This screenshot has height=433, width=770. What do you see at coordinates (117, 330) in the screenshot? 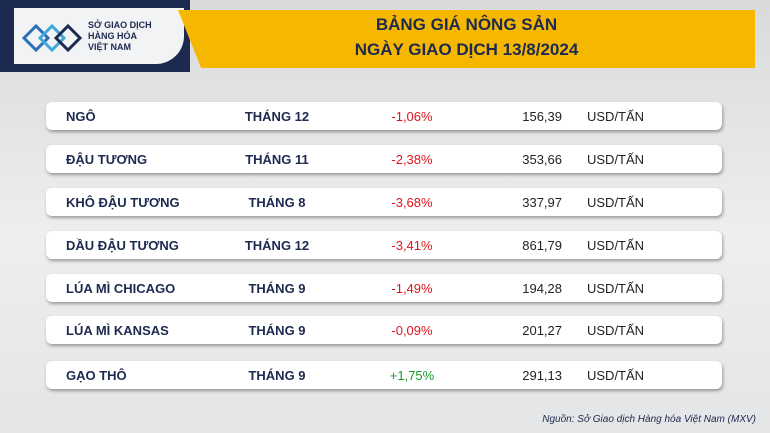
I see `commodity: LÚA MÌ KANSAS` at bounding box center [117, 330].